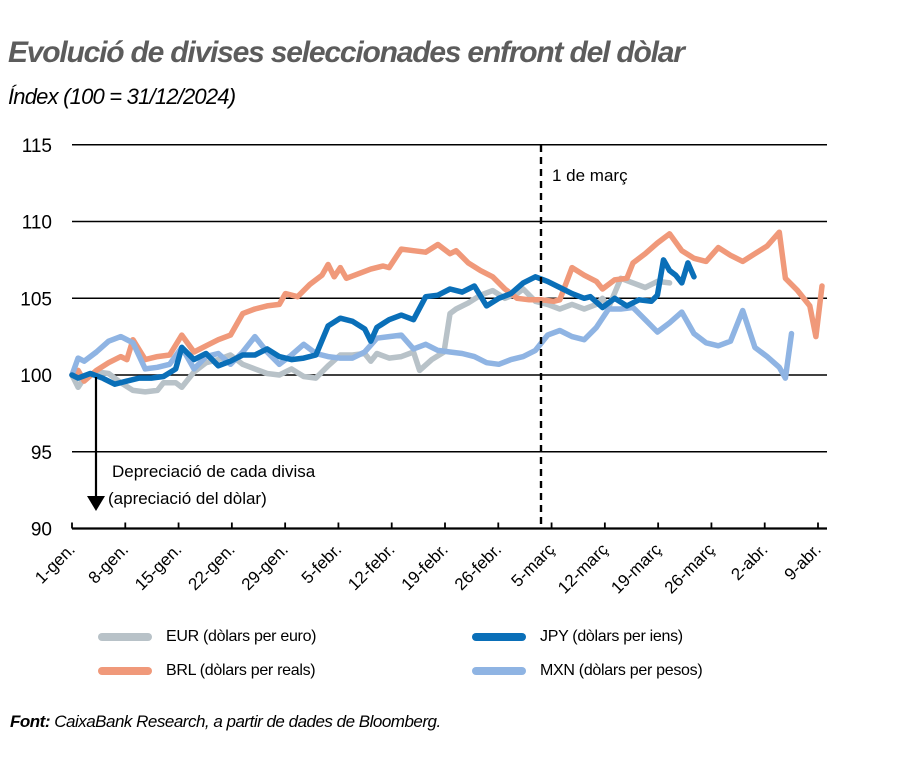 The height and width of the screenshot is (760, 900). I want to click on legend-swatch-brl, so click(125, 671).